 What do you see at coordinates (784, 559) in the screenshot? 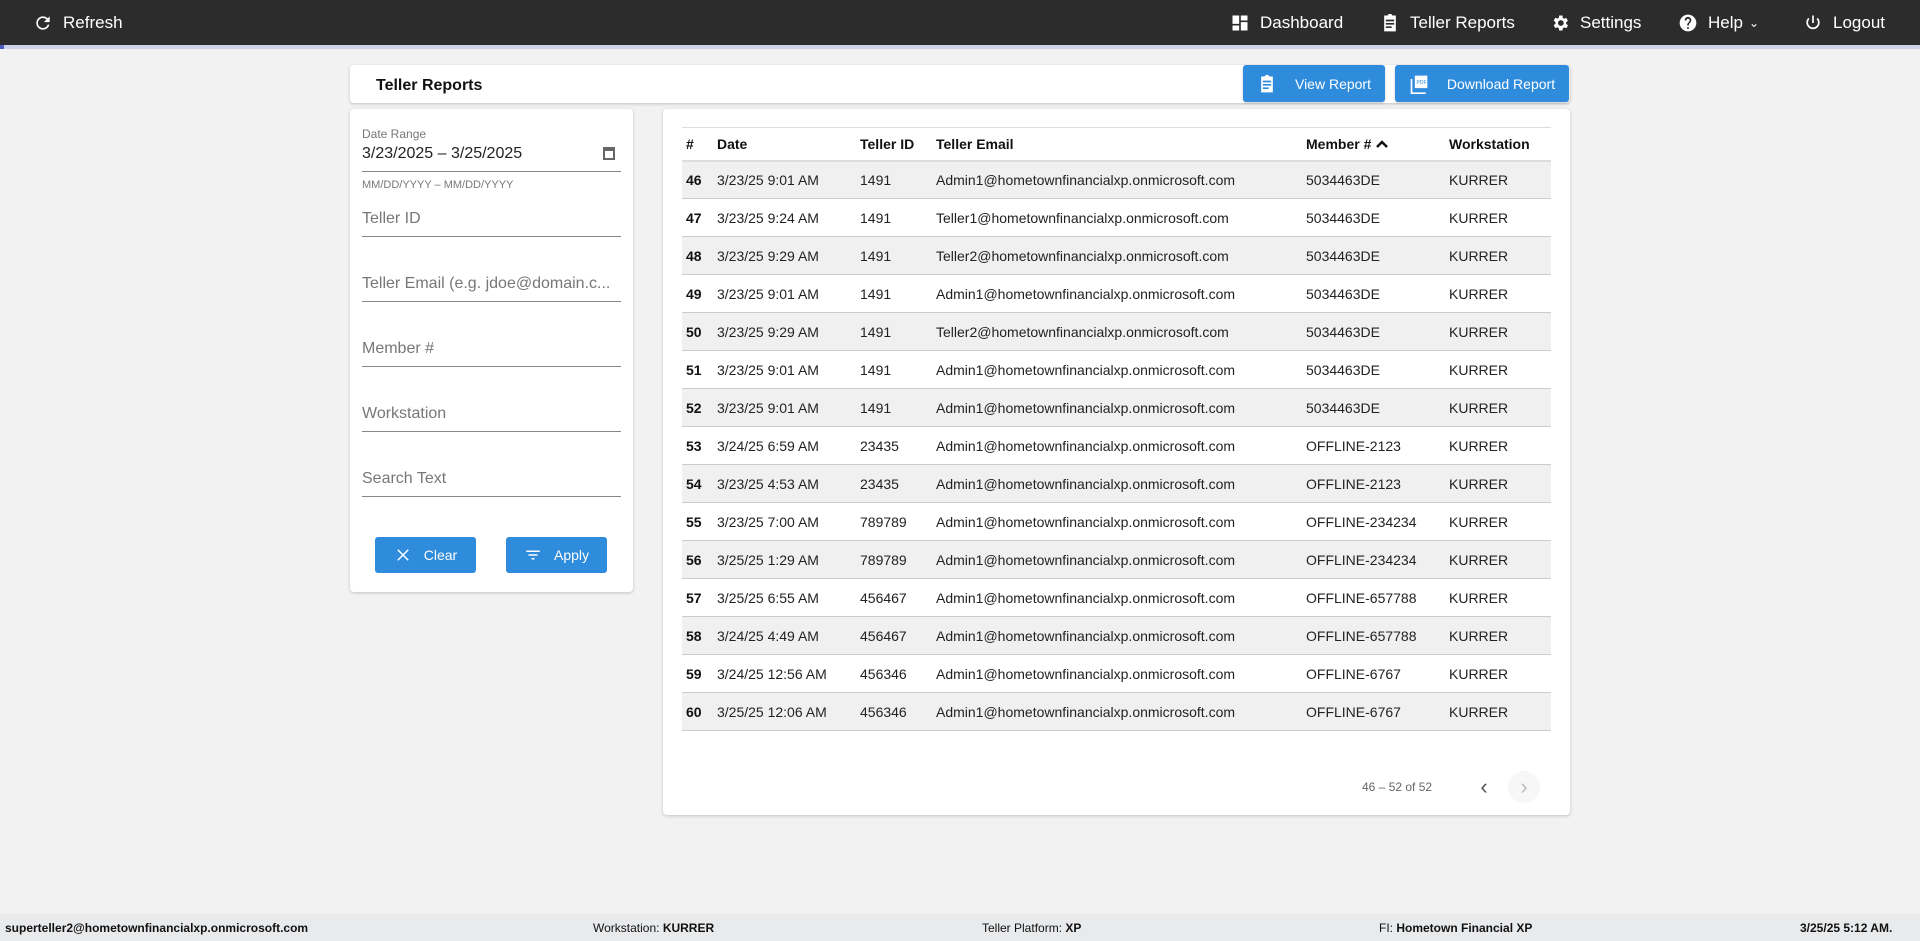
I see `table-cell: 3/25/25 1:29 AM` at bounding box center [784, 559].